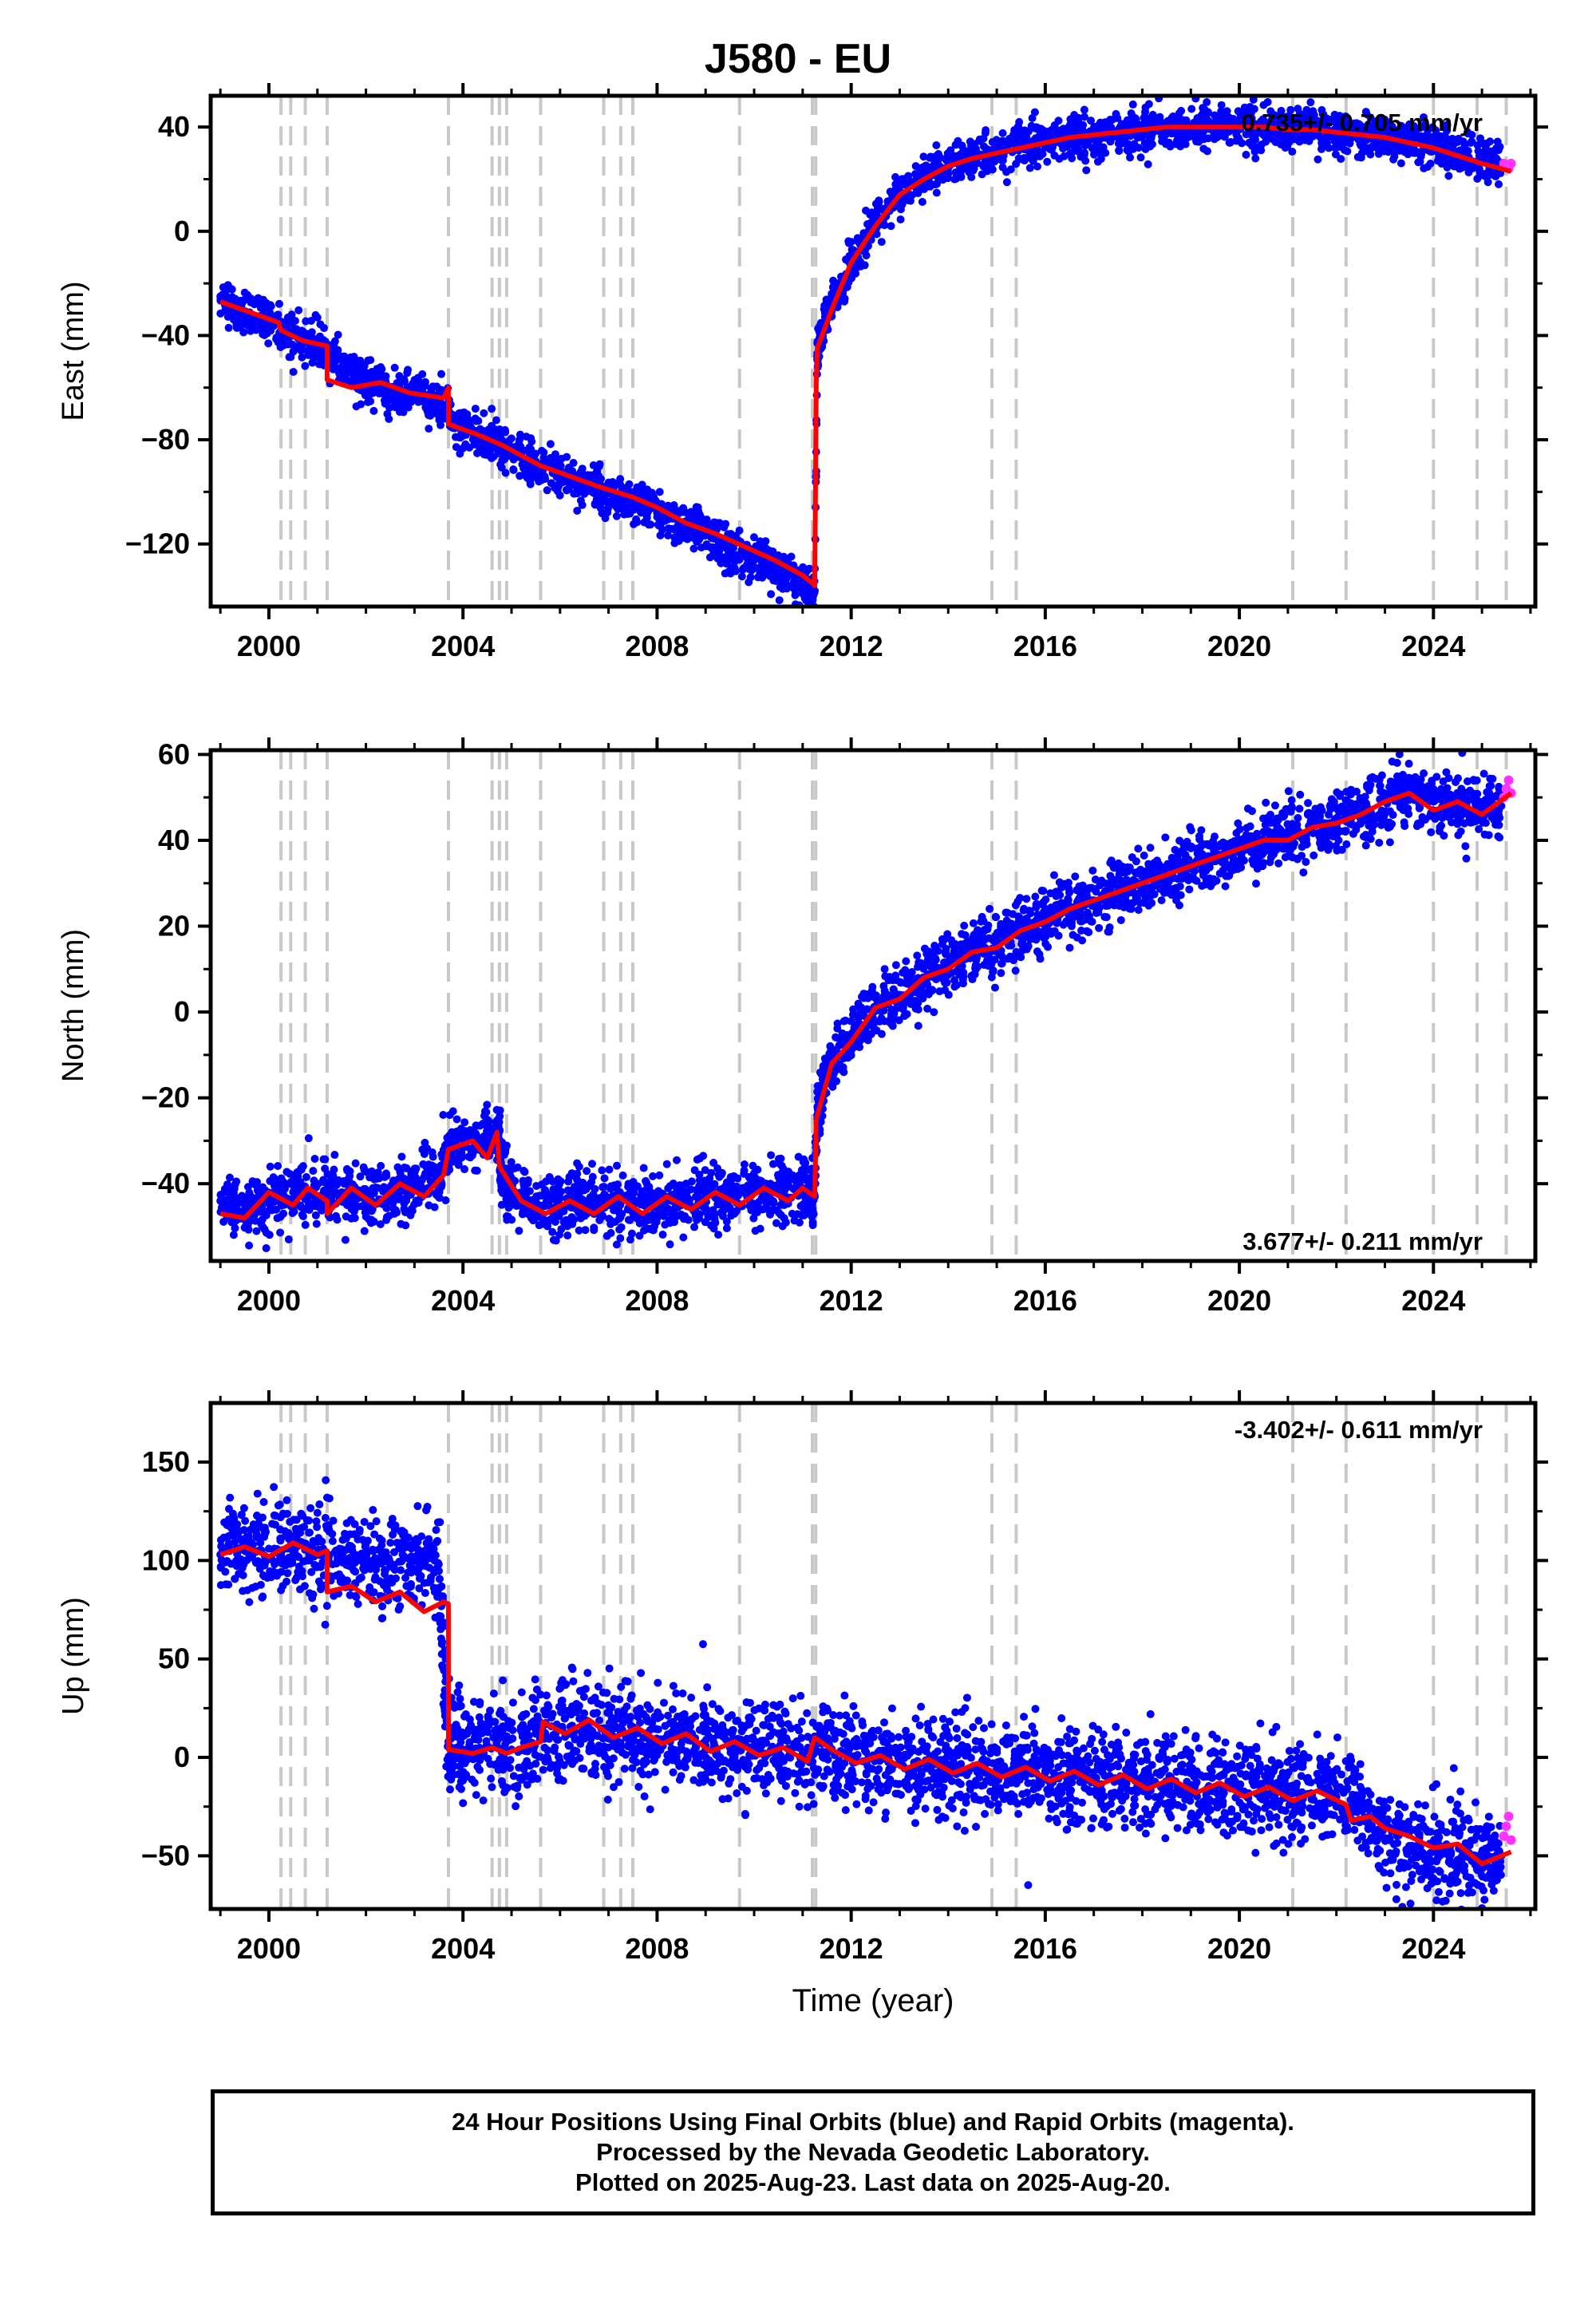 The image size is (1596, 2316). Describe the element at coordinates (851, 646) in the screenshot. I see `x-tick-label: 2012` at that location.